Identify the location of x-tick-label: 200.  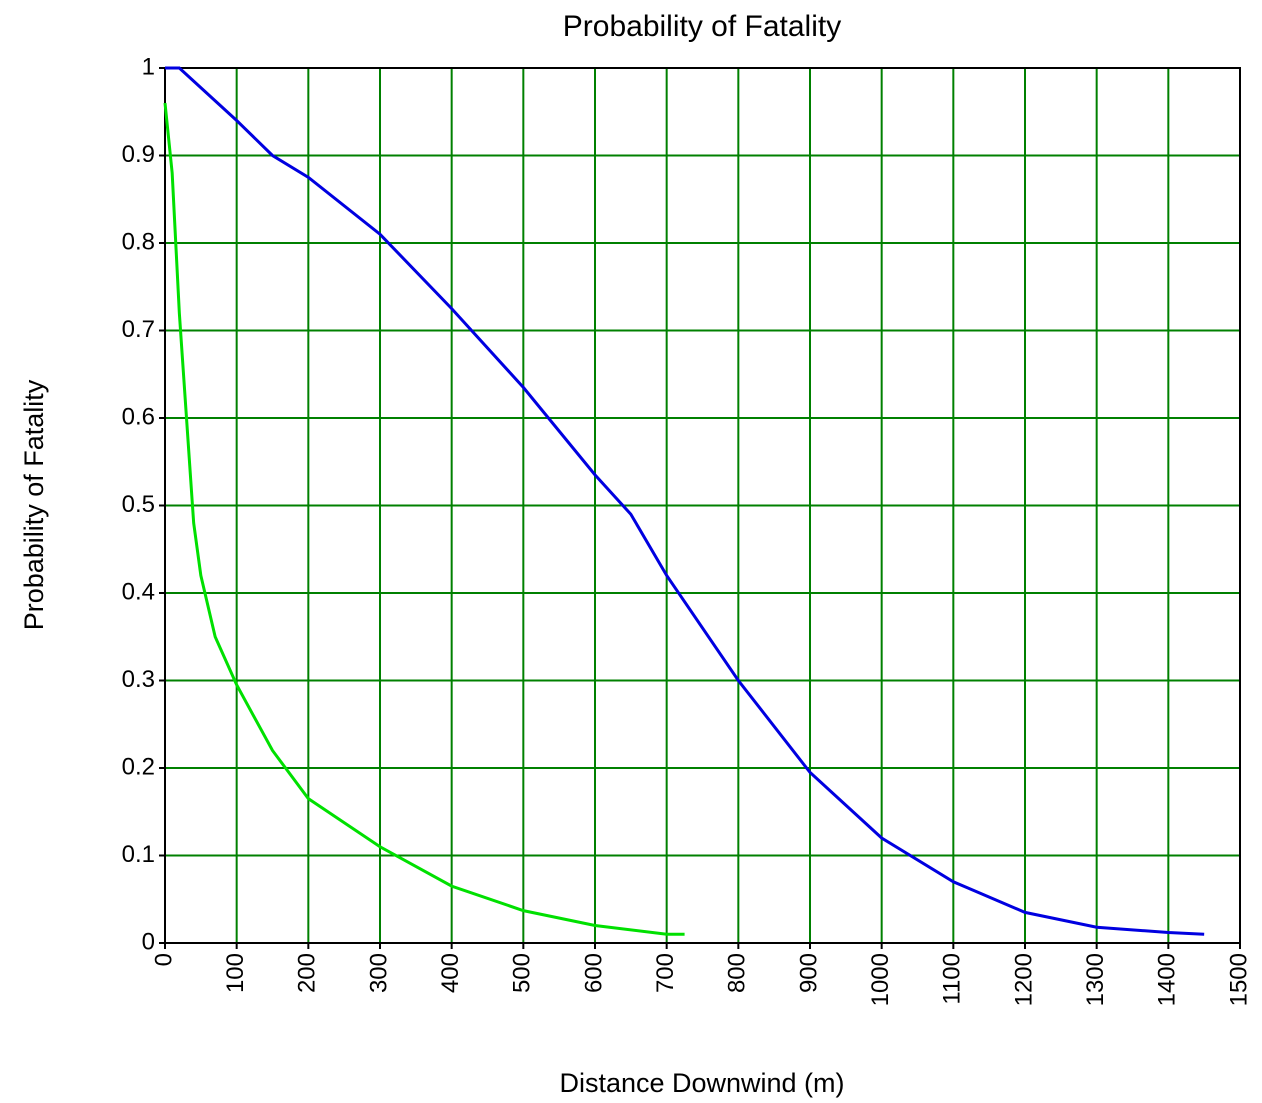
(307, 973).